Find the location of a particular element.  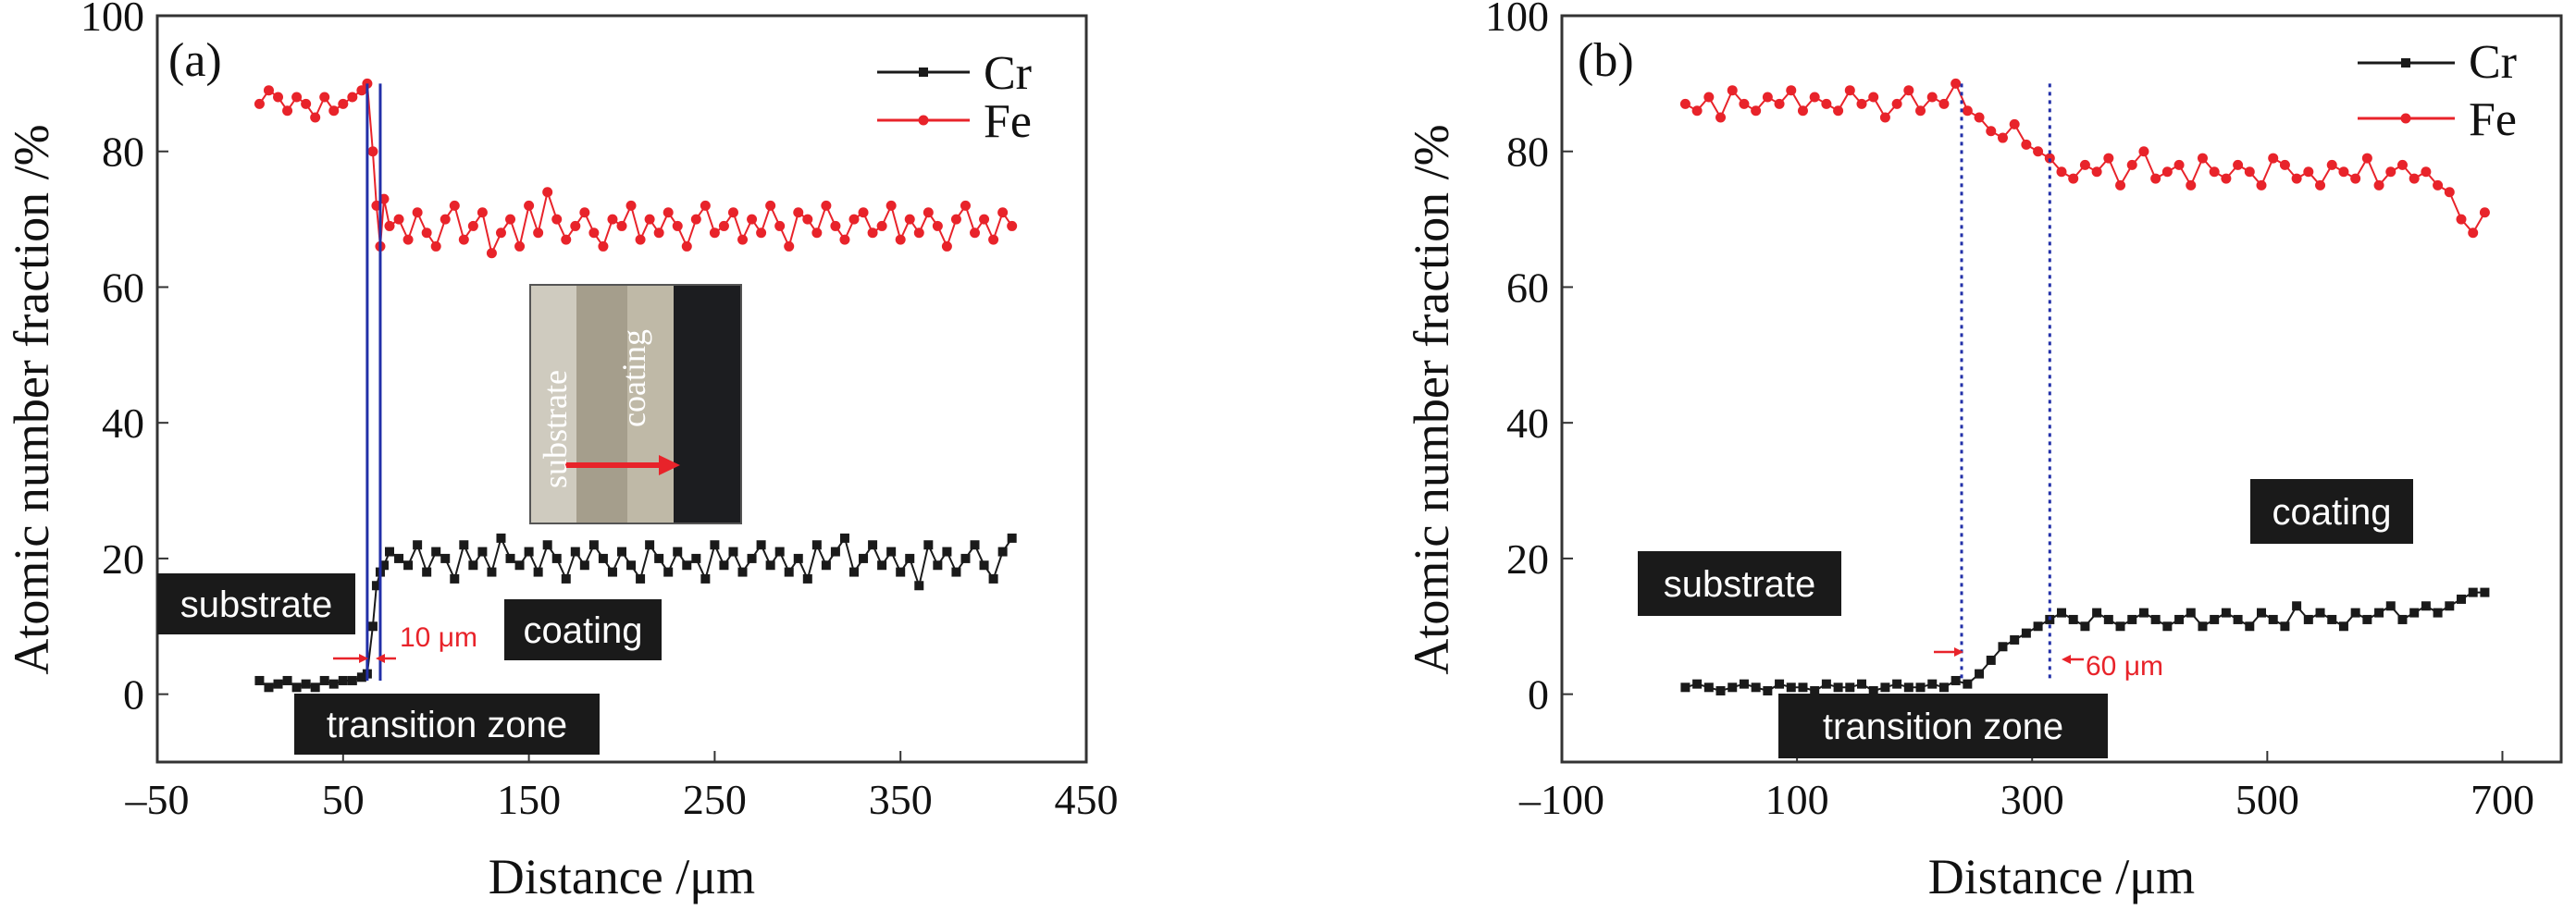

region-box-substrate-a is located at coordinates (256, 603).